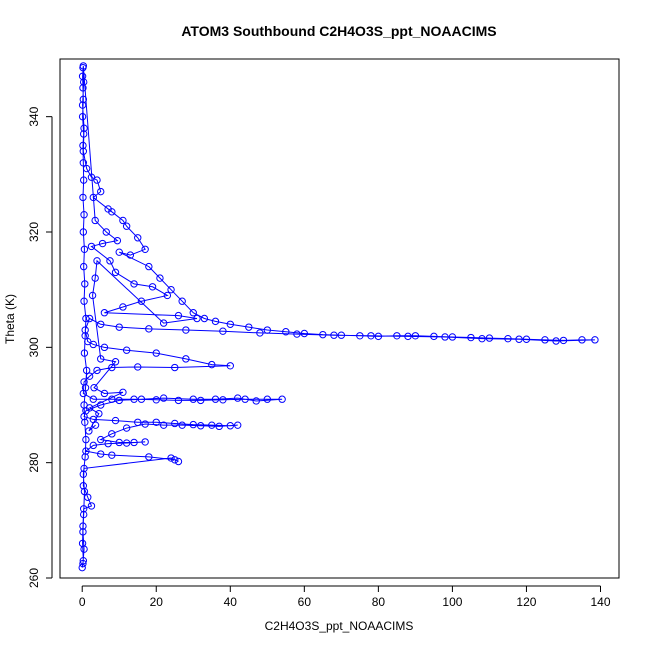  Describe the element at coordinates (40, 347) in the screenshot. I see `y-axis: 260 280 300 320 340` at that location.